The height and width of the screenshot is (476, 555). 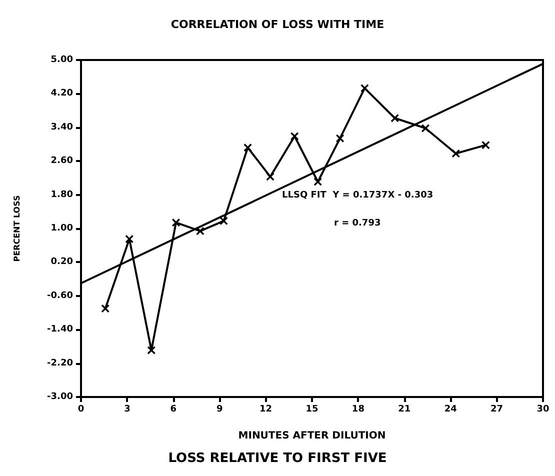 What do you see at coordinates (450, 409) in the screenshot?
I see `x-tick-label: 24` at bounding box center [450, 409].